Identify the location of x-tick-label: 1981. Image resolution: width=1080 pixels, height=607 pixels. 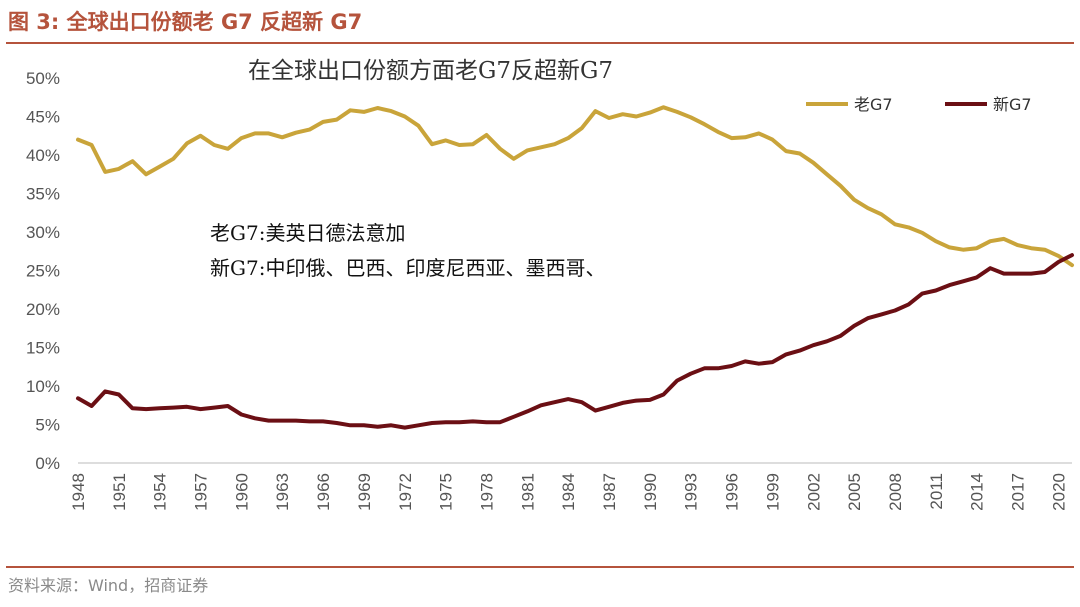
(527, 492).